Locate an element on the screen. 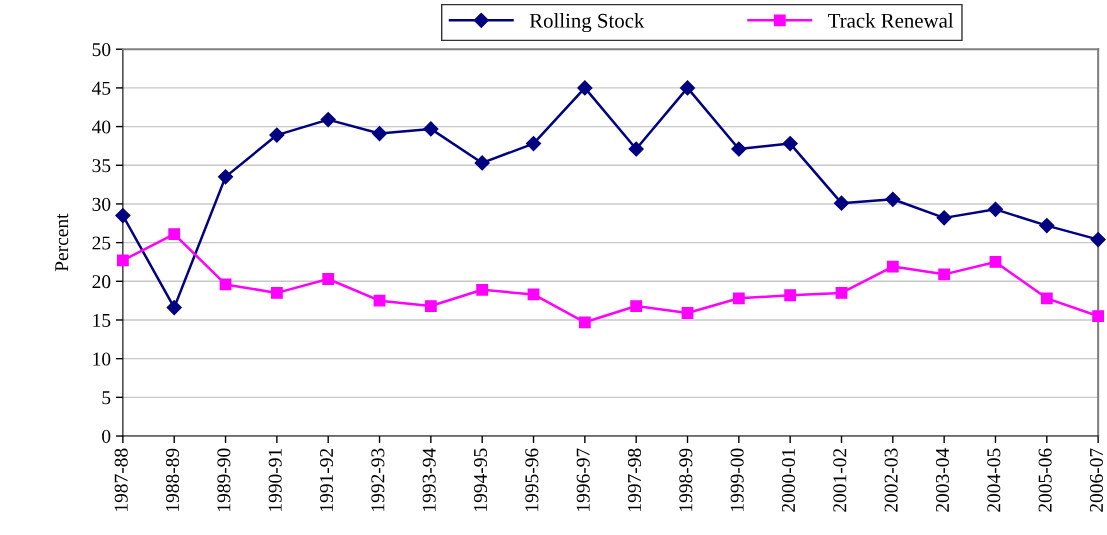 This screenshot has width=1107, height=535. x-tick-label: 2003-04 is located at coordinates (942, 480).